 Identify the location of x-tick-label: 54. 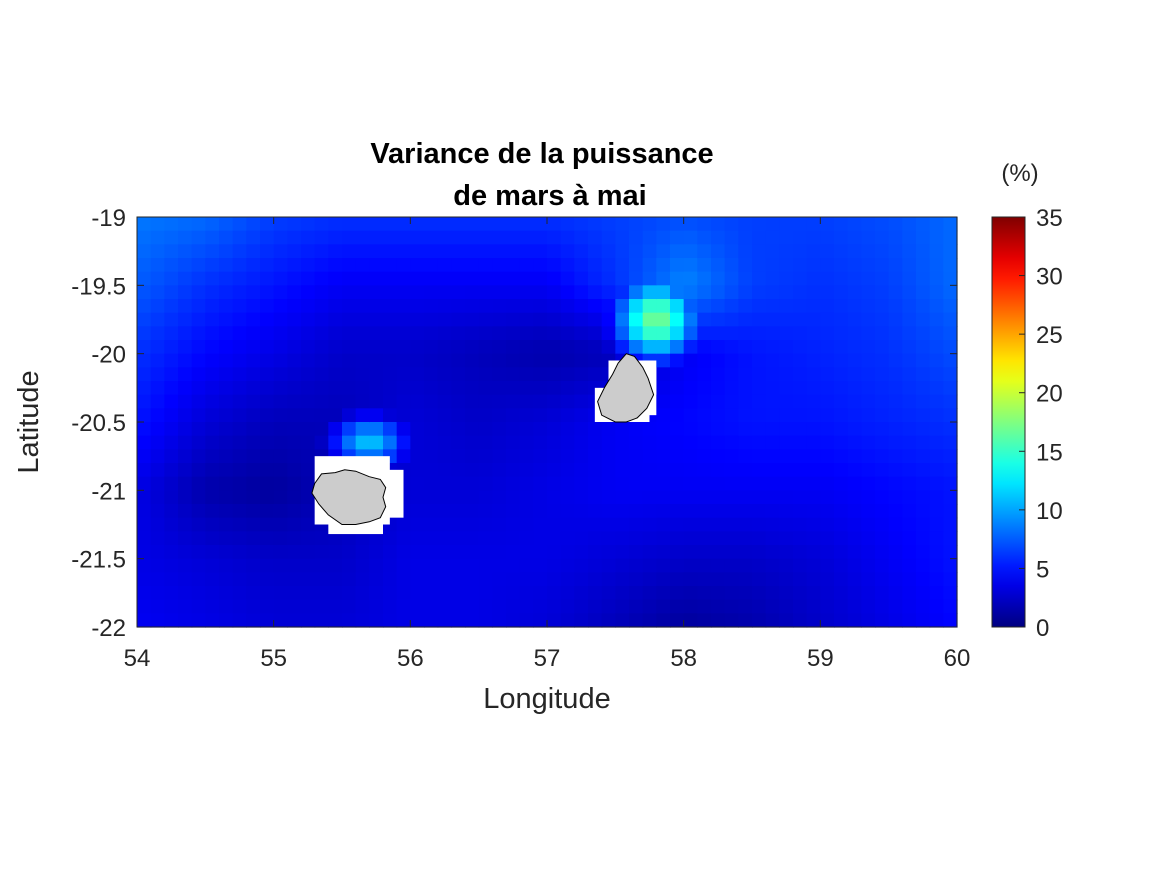
(137, 658).